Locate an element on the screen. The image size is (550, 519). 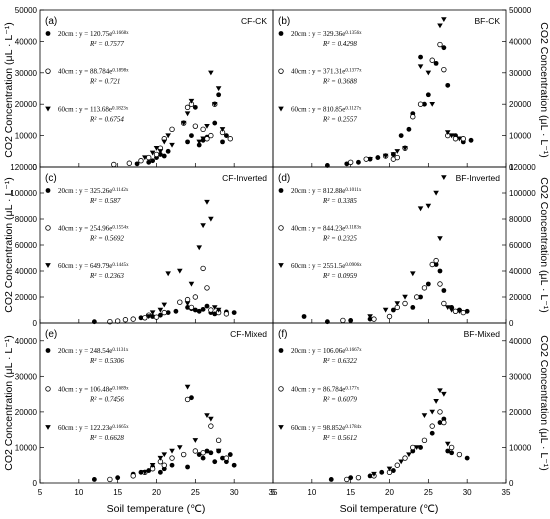
legend-entry-40cm: 40cm : y = 88.784e0.1898x R² = 0.721 is located at coordinates (87, 77).